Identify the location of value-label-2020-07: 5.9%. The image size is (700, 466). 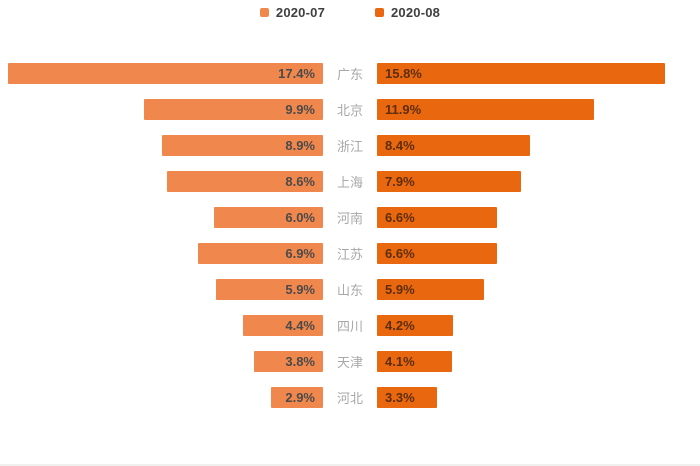
(300, 289).